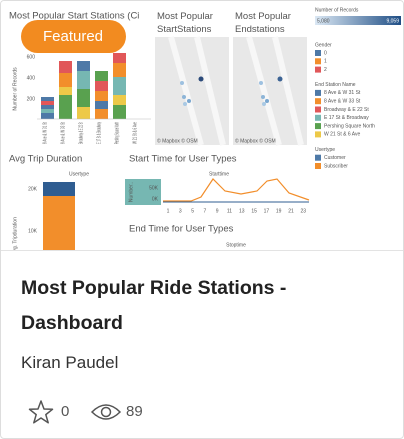 The image size is (404, 439). Describe the element at coordinates (260, 29) in the screenshot. I see `title-part: Endstations` at that location.